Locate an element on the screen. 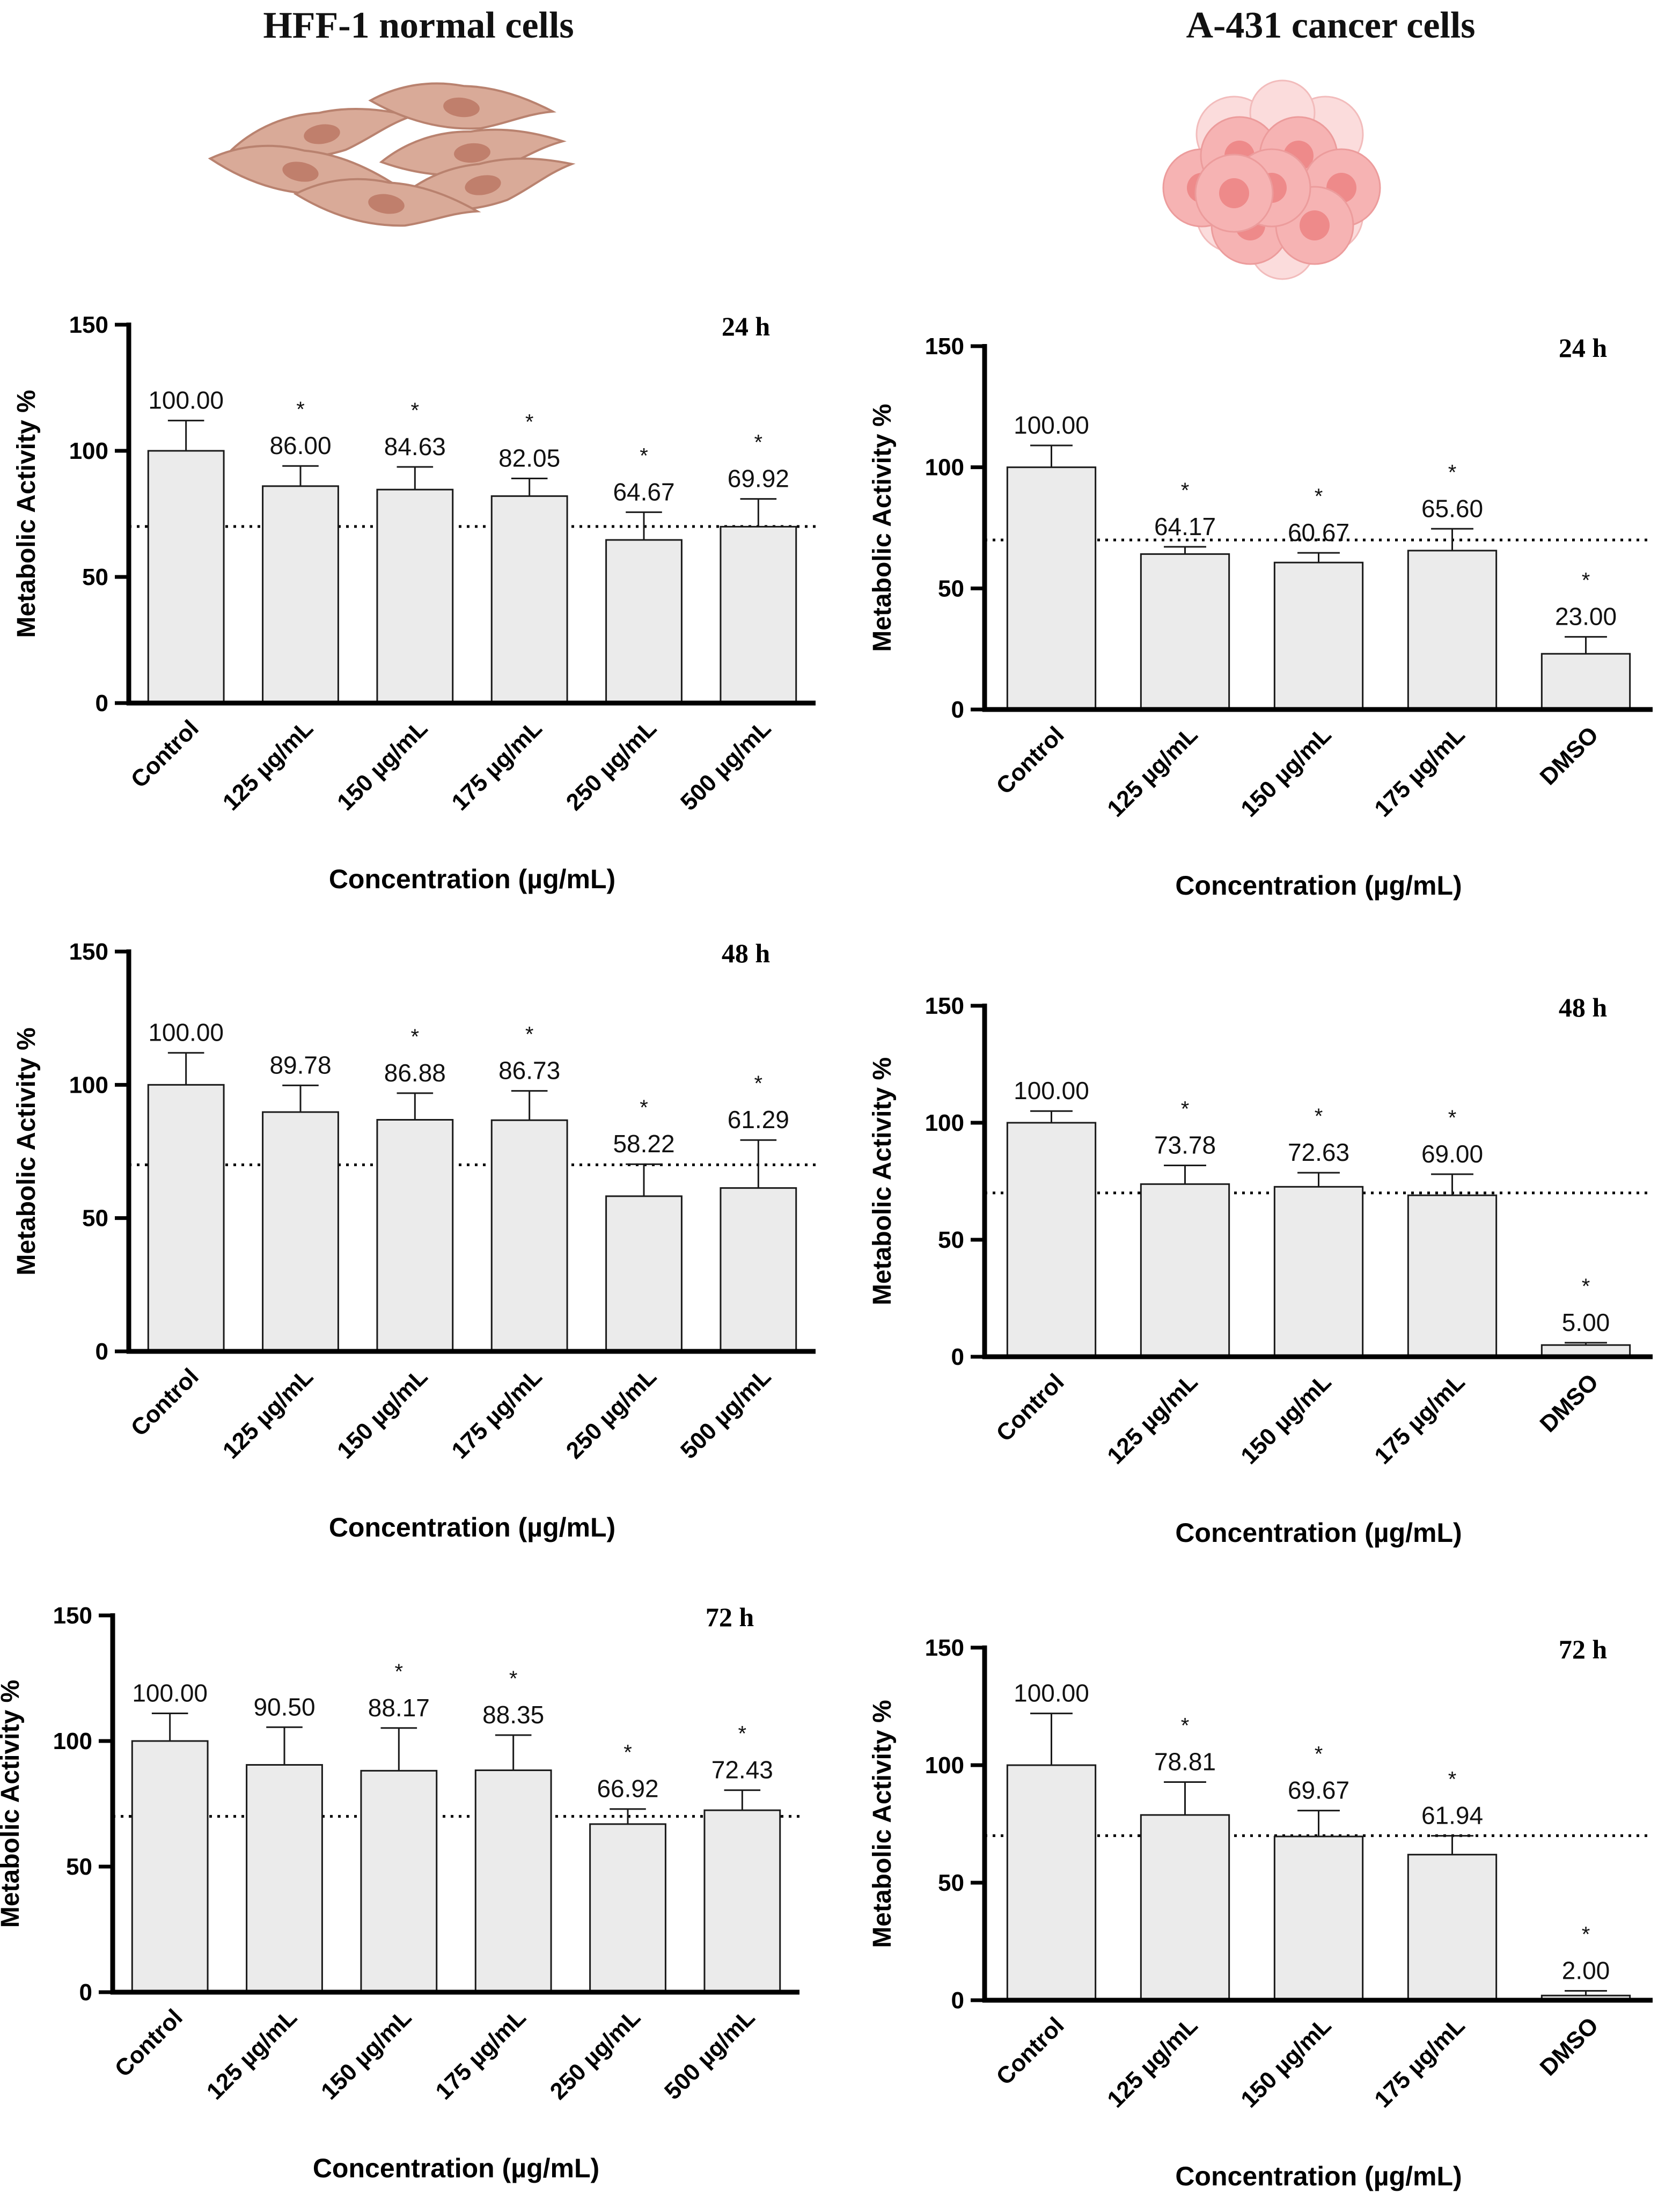  data-label: 66.92 is located at coordinates (627, 1789).